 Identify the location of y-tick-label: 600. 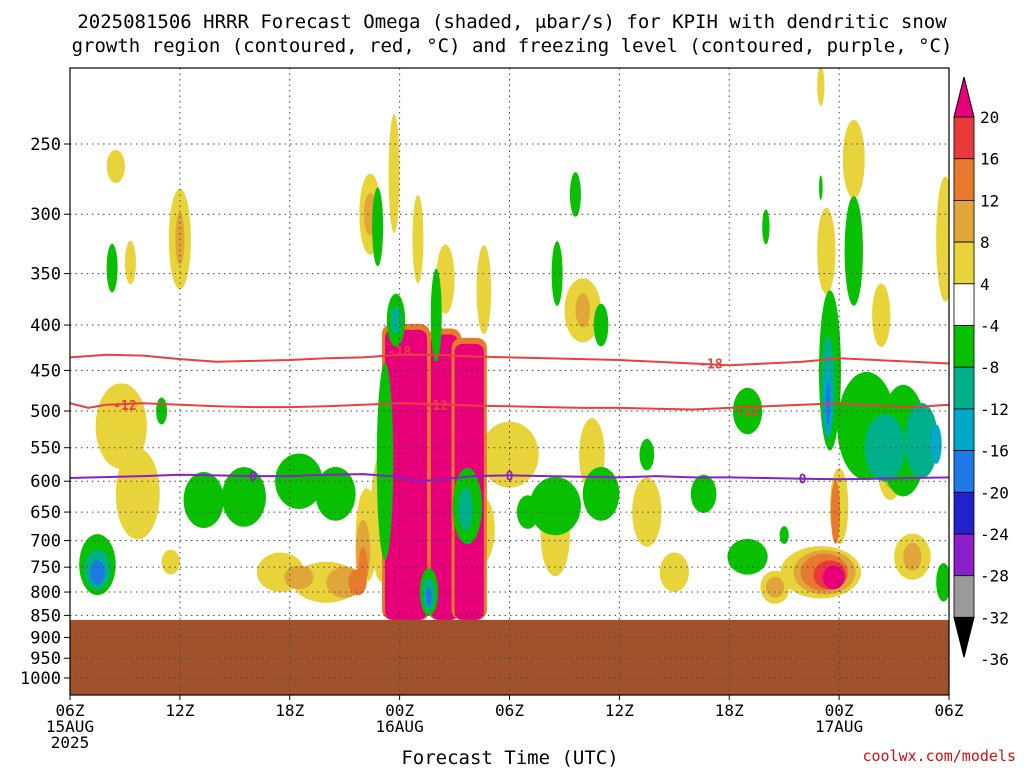
(45, 482).